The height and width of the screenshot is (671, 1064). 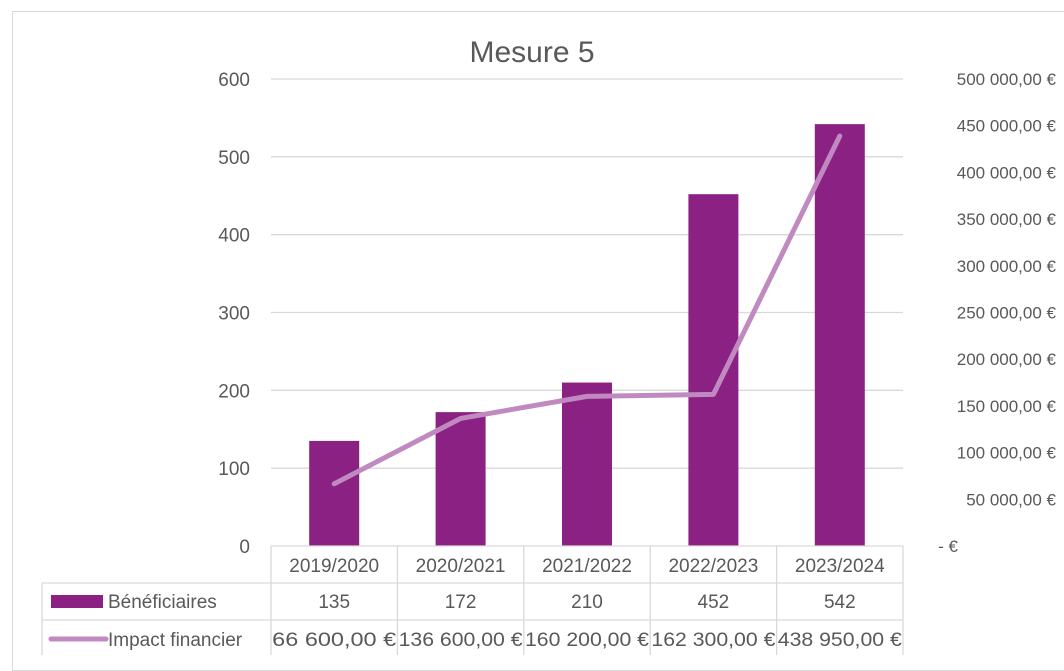 I want to click on left-tick-label: 600, so click(x=234, y=80).